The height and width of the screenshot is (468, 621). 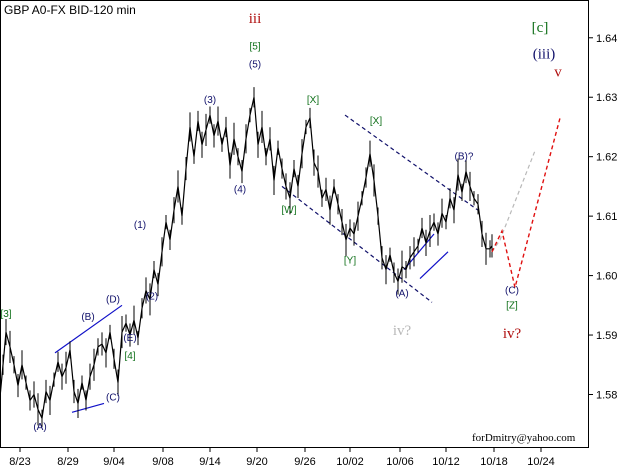 I want to click on wave-label: (5), so click(x=255, y=65).